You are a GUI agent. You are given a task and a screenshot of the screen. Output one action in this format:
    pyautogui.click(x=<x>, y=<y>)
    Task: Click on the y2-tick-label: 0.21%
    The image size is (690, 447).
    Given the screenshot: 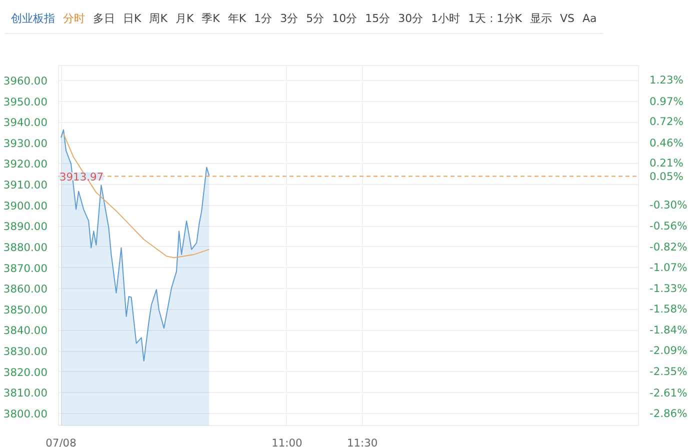 What is the action you would take?
    pyautogui.click(x=667, y=163)
    